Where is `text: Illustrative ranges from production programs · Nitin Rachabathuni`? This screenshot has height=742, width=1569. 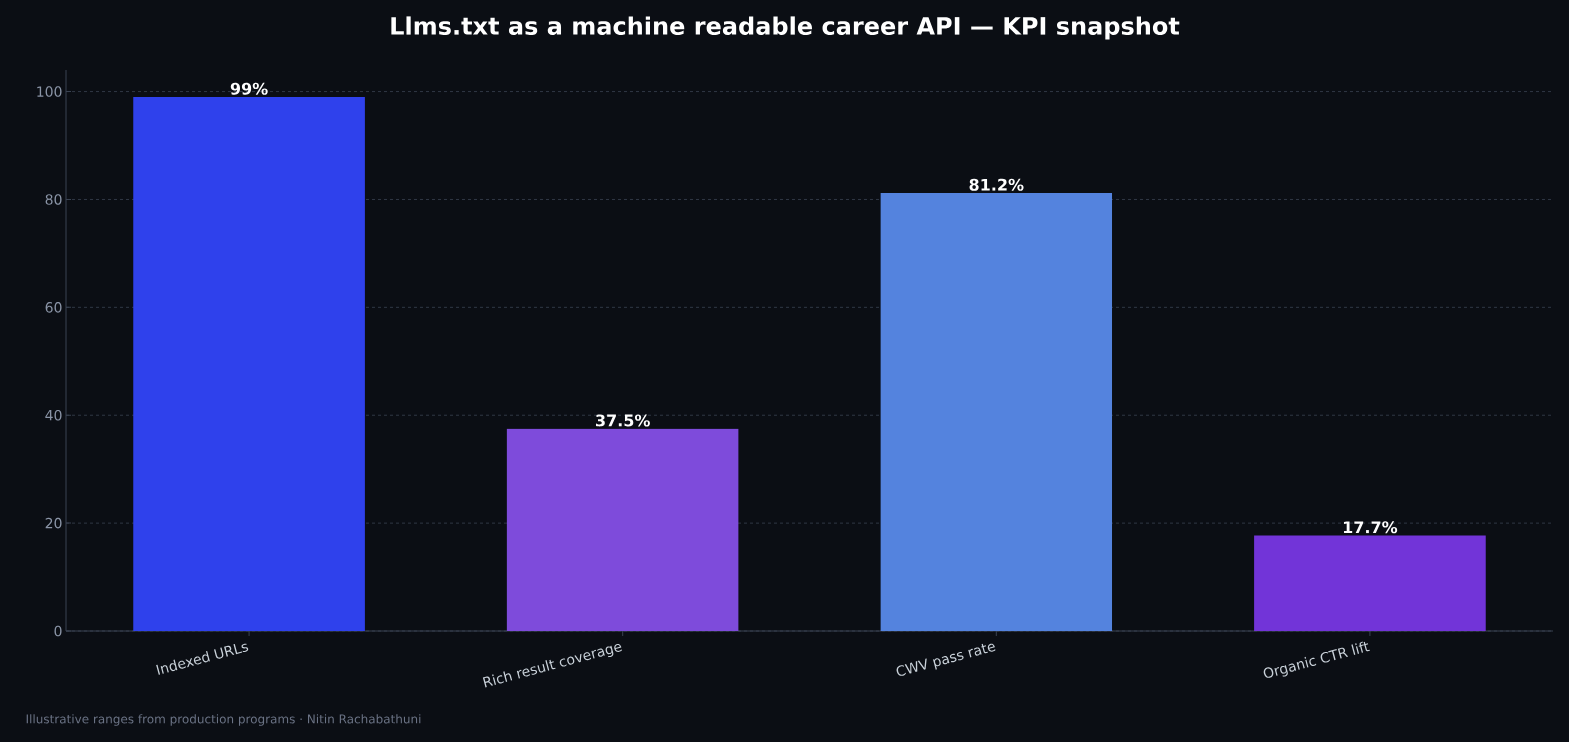 text: Illustrative ranges from production programs · Nitin Rachabathuni is located at coordinates (223, 720).